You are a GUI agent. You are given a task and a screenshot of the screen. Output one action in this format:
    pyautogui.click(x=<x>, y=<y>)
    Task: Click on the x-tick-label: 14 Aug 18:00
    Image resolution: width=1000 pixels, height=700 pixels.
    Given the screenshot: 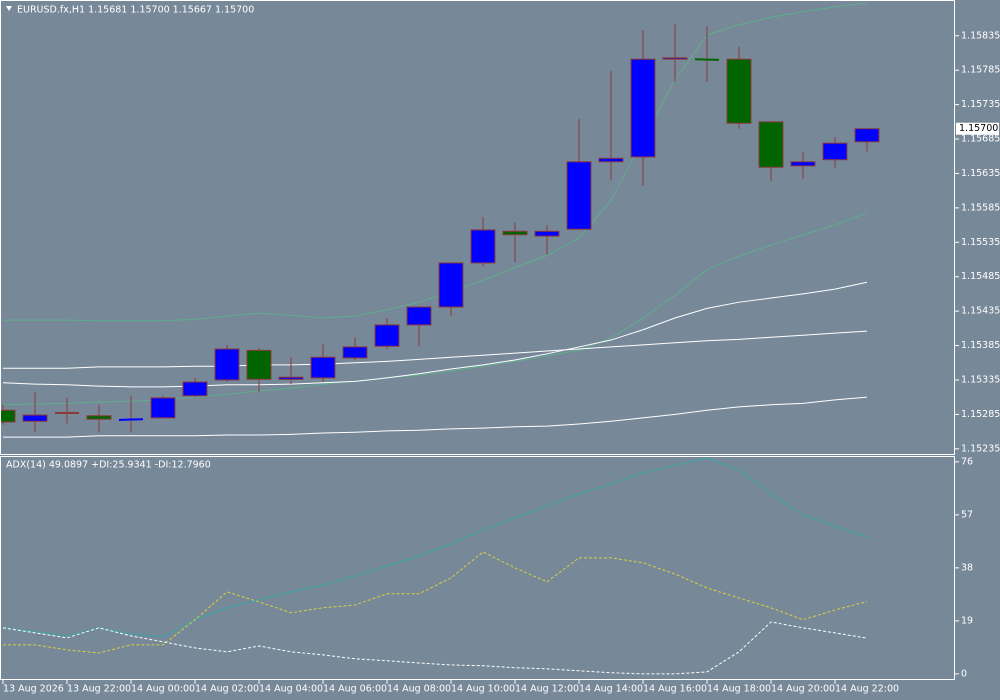 What is the action you would take?
    pyautogui.click(x=739, y=689)
    